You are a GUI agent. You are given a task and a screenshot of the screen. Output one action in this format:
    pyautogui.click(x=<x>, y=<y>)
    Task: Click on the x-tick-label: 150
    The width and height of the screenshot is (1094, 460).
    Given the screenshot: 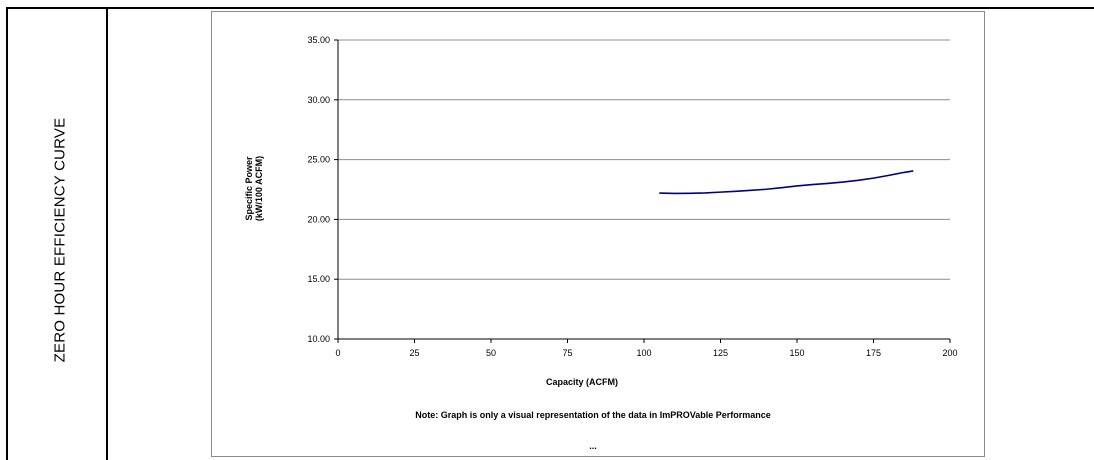 What is the action you would take?
    pyautogui.click(x=796, y=353)
    